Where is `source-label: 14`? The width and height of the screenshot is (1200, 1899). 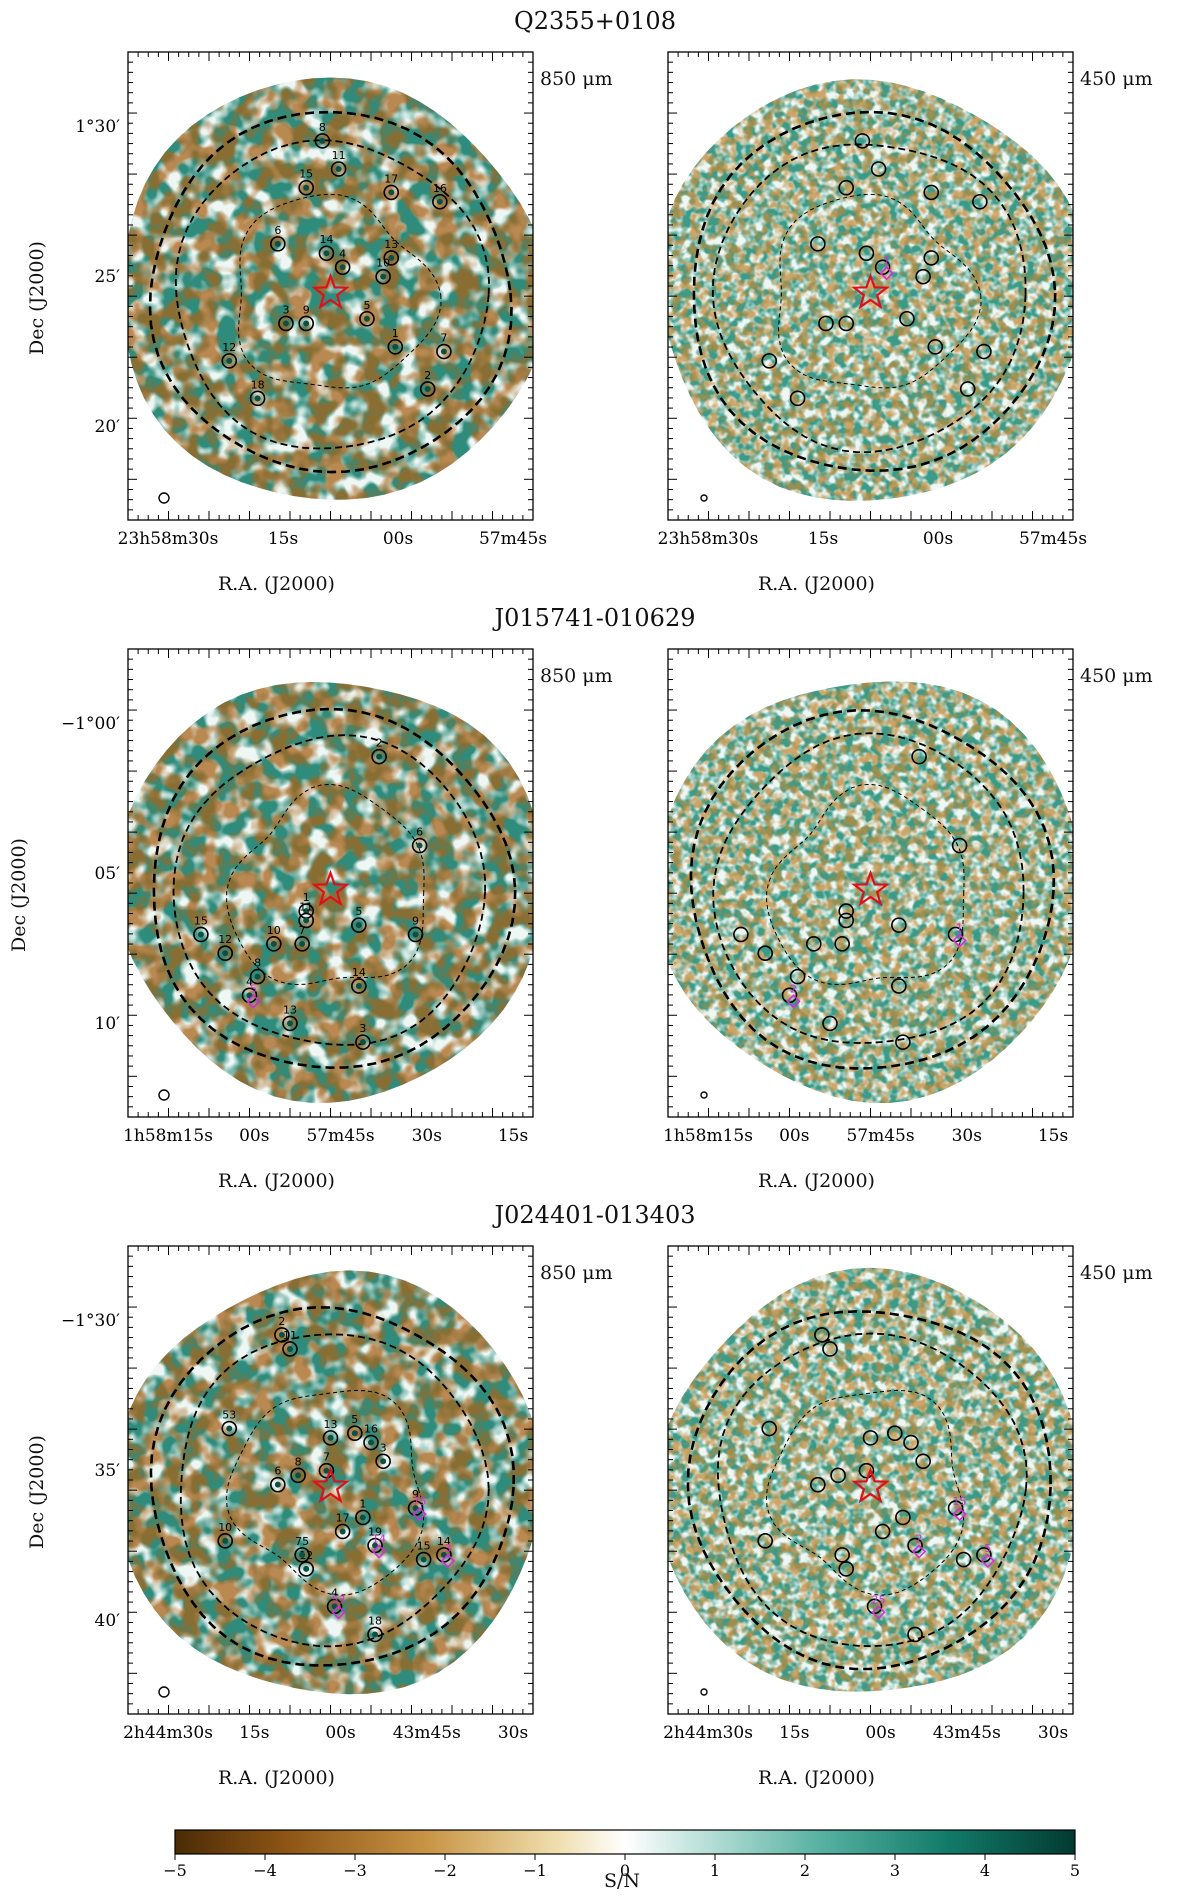
source-label: 14 is located at coordinates (444, 1541).